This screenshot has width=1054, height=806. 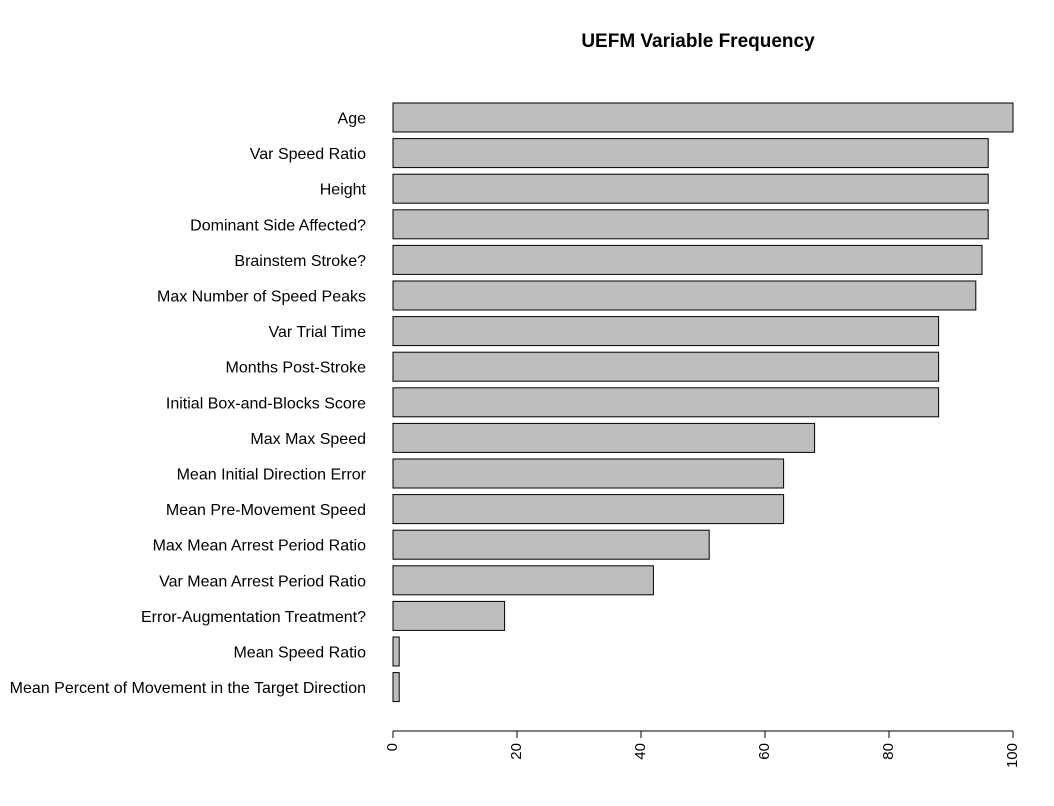 I want to click on category-label: Max Number of Speed Peaks, so click(x=261, y=297).